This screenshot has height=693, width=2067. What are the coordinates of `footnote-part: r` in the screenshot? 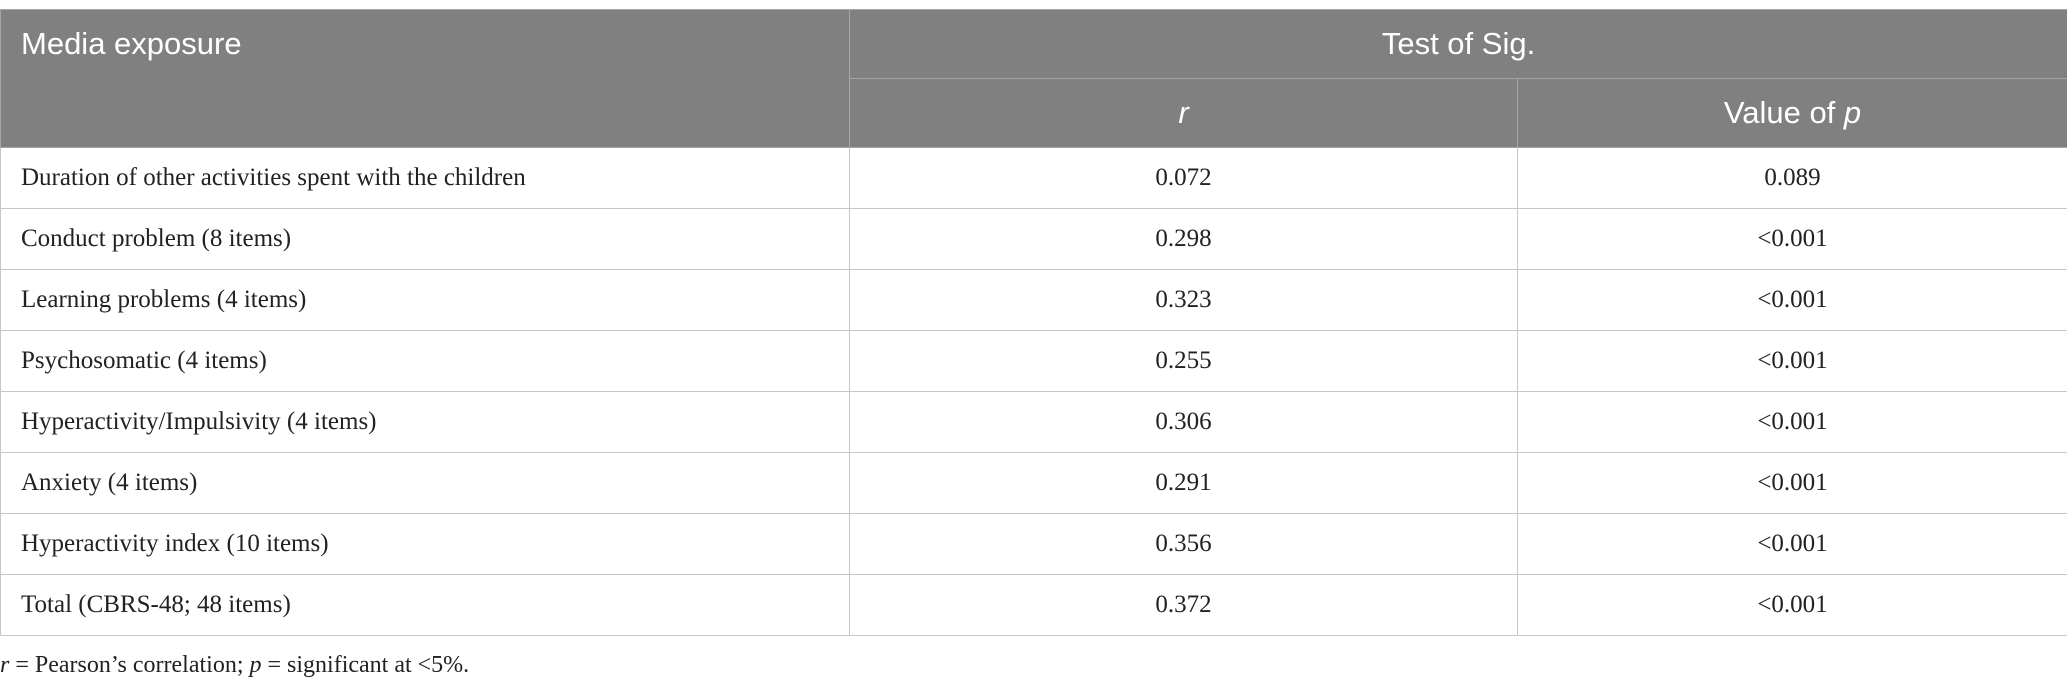 It's located at (5, 665).